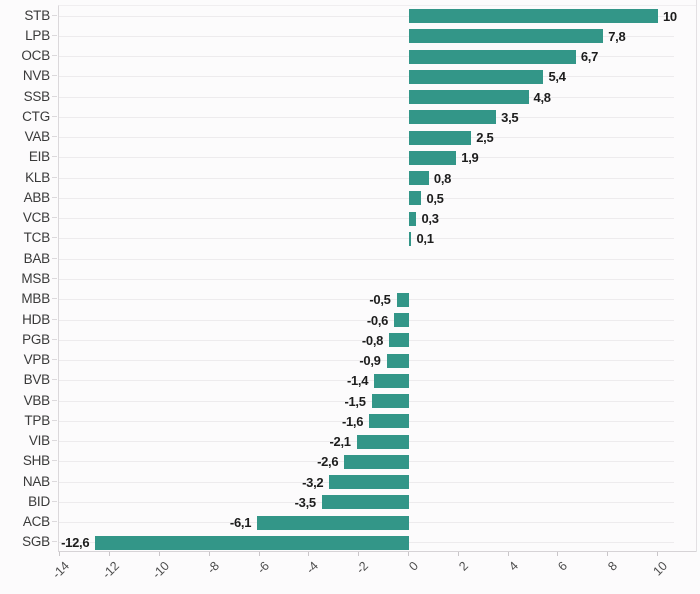  What do you see at coordinates (401, 320) in the screenshot?
I see `bar-hdb` at bounding box center [401, 320].